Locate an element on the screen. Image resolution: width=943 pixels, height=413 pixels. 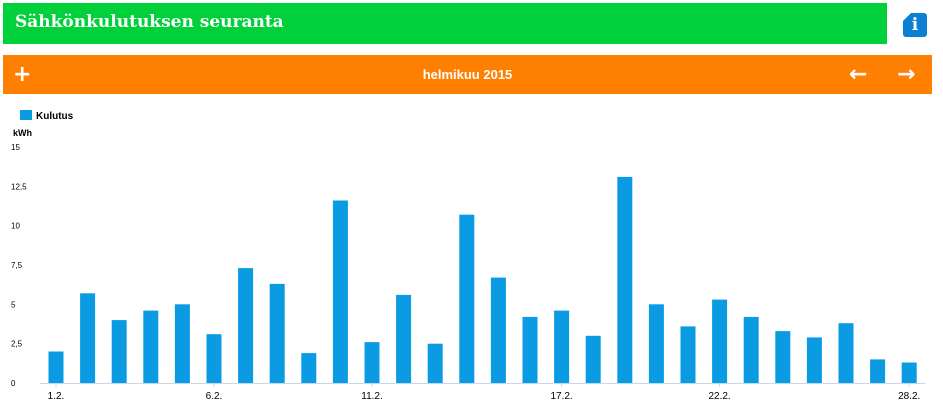
chart-legend: Kulutus is located at coordinates (46, 116).